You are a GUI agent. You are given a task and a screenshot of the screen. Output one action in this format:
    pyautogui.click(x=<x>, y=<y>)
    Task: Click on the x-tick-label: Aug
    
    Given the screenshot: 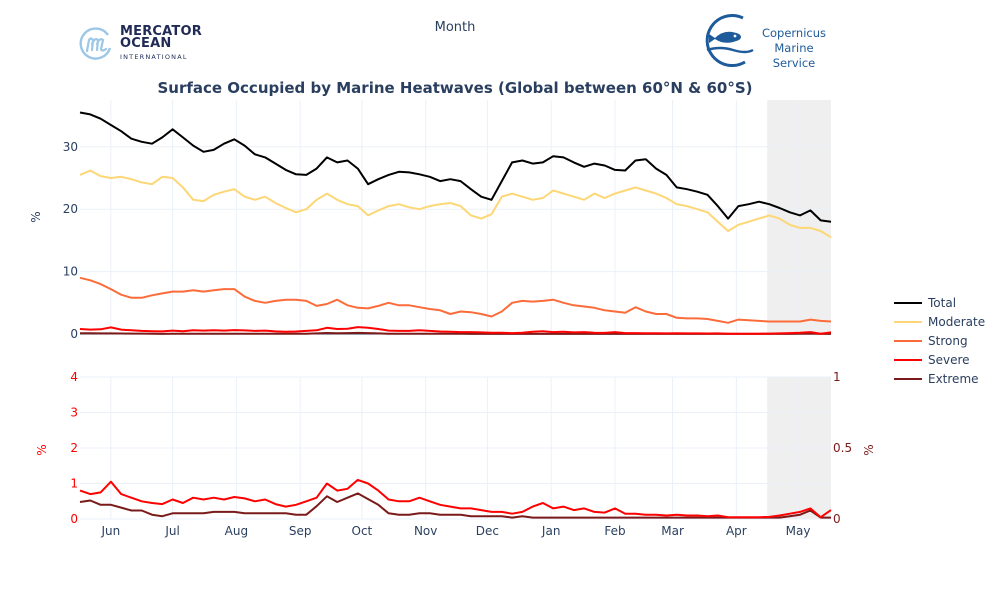 What is the action you would take?
    pyautogui.click(x=236, y=531)
    